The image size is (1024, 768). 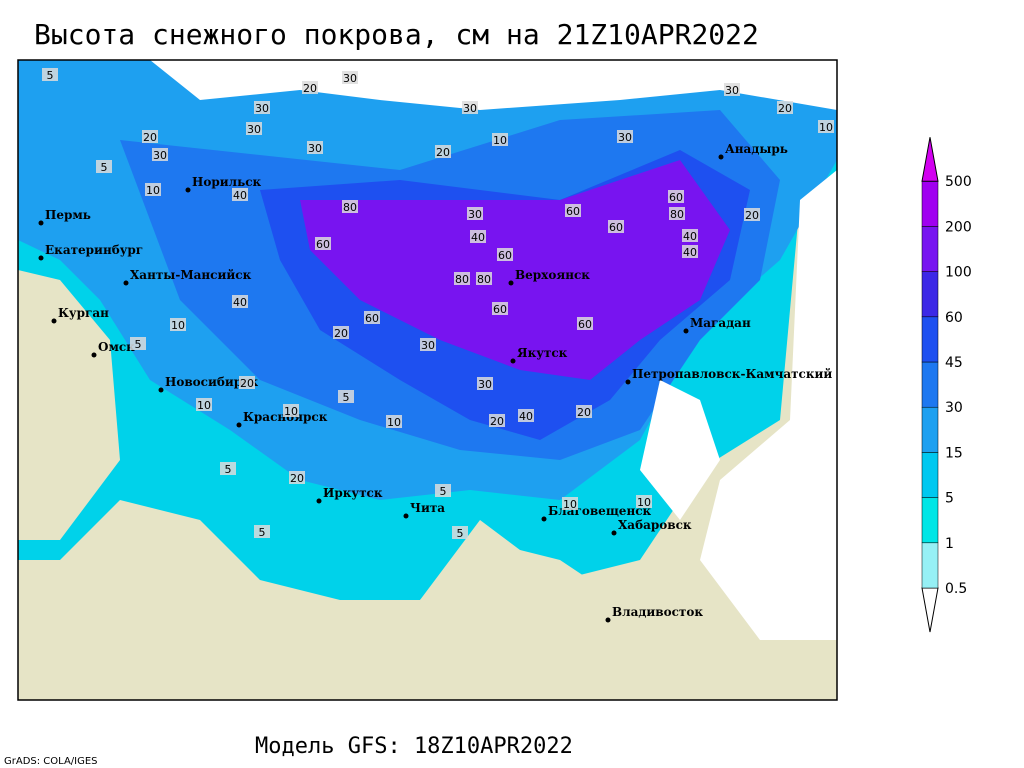 I want to click on city-label: Норильск, so click(x=227, y=182).